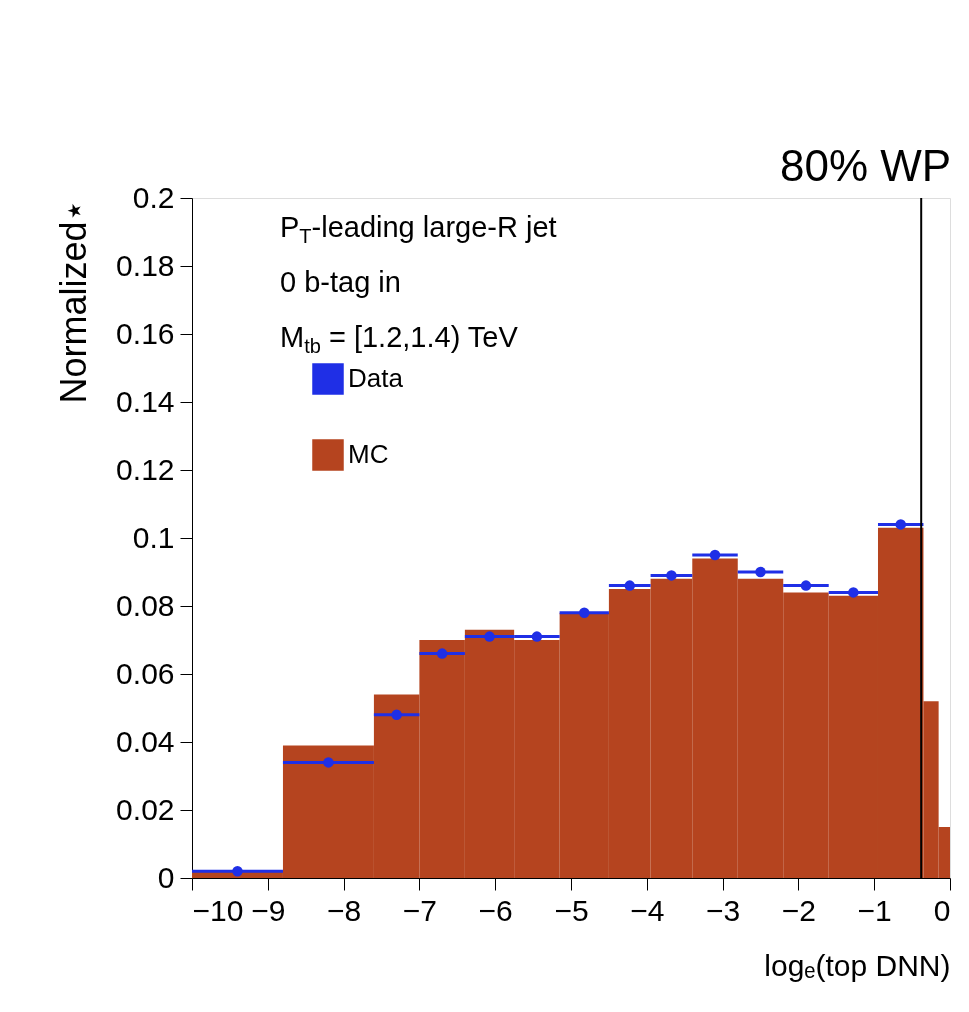 The height and width of the screenshot is (1012, 969). Describe the element at coordinates (647, 910) in the screenshot. I see `x-tick-label: −4` at that location.